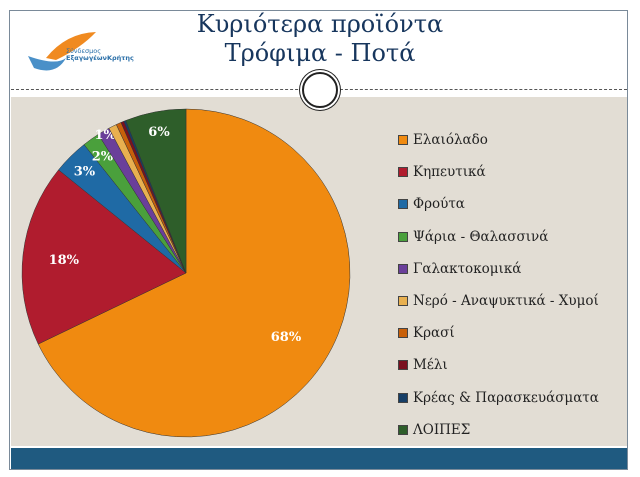 This screenshot has width=640, height=477. Describe the element at coordinates (498, 204) in the screenshot. I see `legend-item: Φρούτα` at that location.